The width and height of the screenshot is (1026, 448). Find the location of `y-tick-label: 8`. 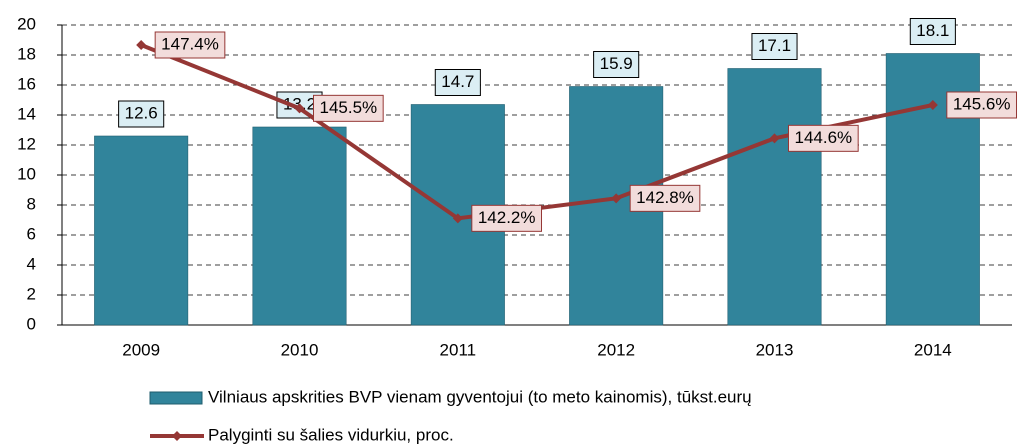

y-tick-label: 8 is located at coordinates (31, 203).